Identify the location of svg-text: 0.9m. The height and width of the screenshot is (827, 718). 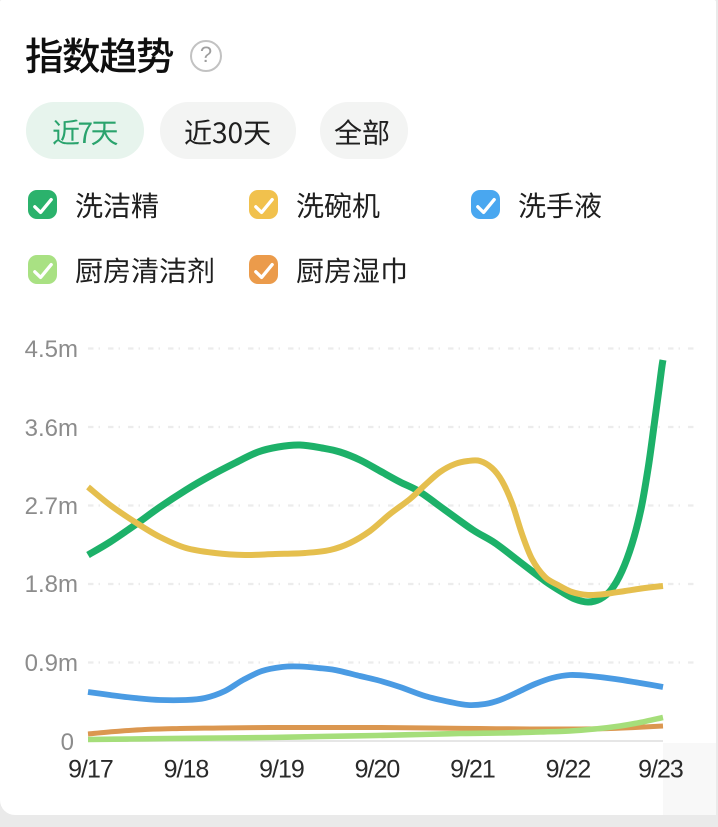
(51, 663).